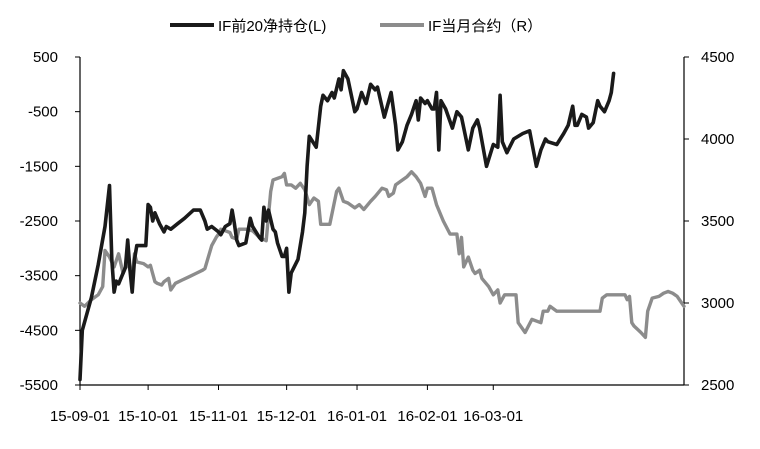 This screenshot has height=449, width=760. Describe the element at coordinates (485, 26) in the screenshot. I see `legend-label-current-month-contract: IF当月合约（R）` at that location.